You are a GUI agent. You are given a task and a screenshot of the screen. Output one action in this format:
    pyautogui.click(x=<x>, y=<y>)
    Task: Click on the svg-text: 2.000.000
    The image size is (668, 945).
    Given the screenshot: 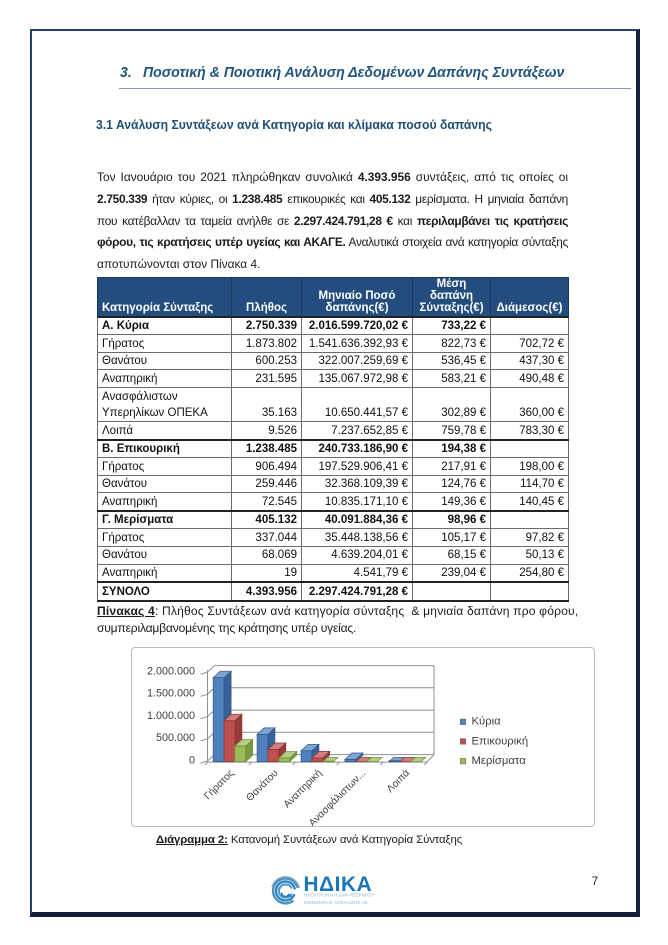 What is the action you would take?
    pyautogui.click(x=171, y=672)
    